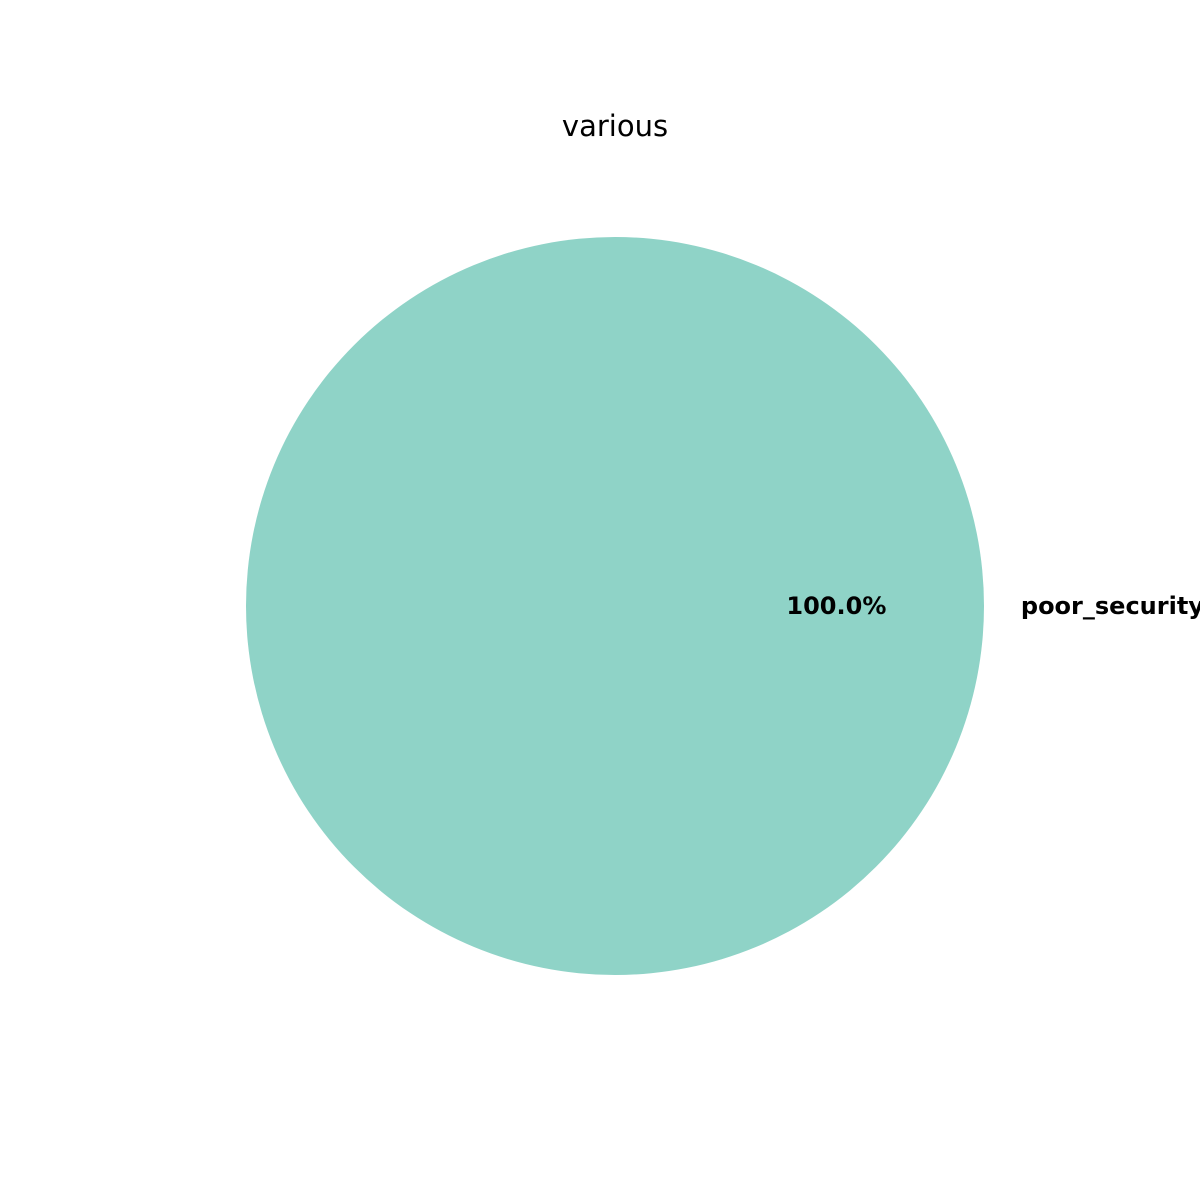 The width and height of the screenshot is (1200, 1200). I want to click on pie-labels: poor_security 100.0%, so click(993, 606).